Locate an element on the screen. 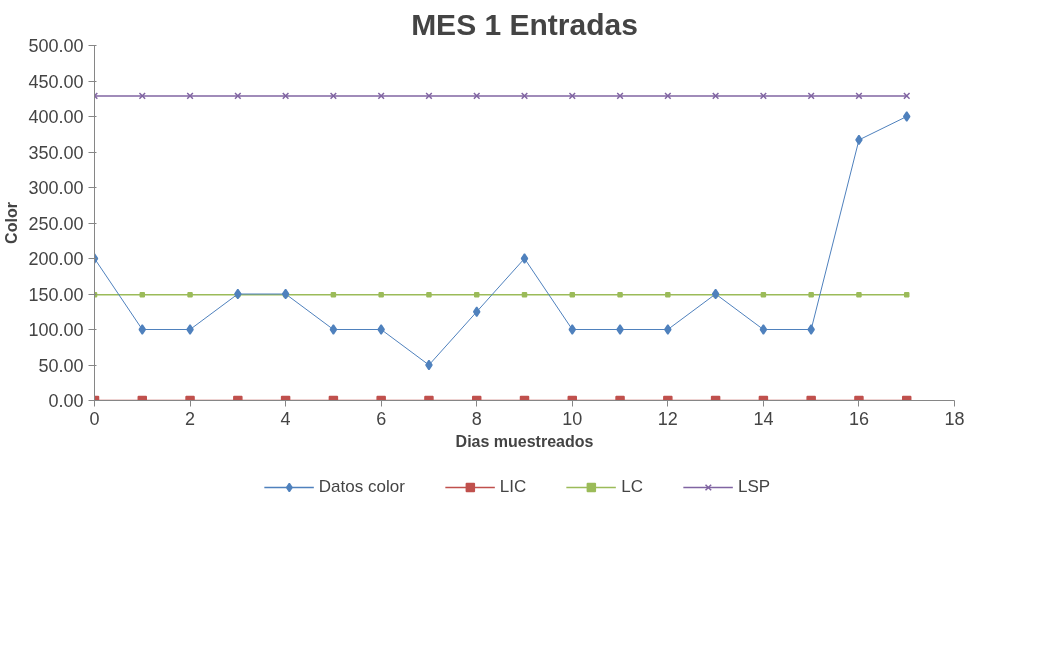 The height and width of the screenshot is (668, 1060). x-axis-title: Dias muestreados is located at coordinates (524, 441).